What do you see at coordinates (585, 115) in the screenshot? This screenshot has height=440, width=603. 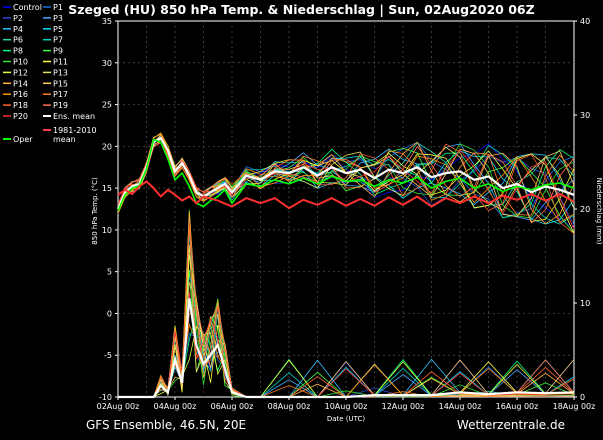 I see `y2-tick-label: 30` at bounding box center [585, 115].